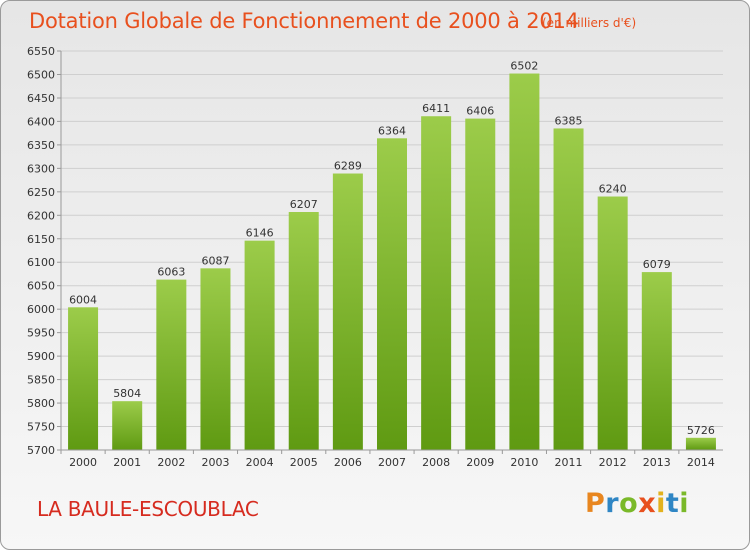  What do you see at coordinates (41, 239) in the screenshot?
I see `y-tick-label: 6150` at bounding box center [41, 239].